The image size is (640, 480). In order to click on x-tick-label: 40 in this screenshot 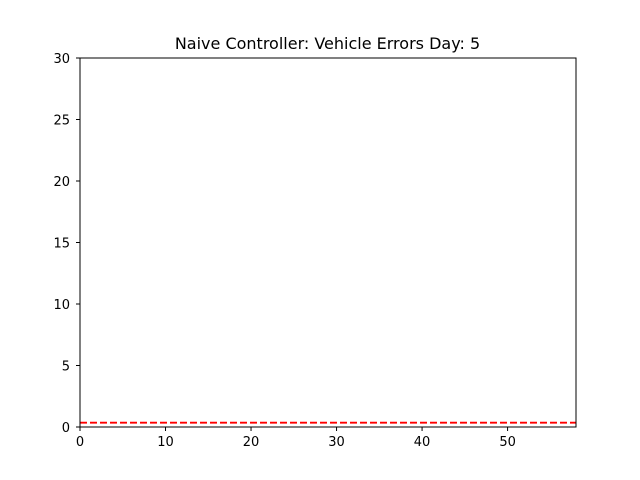, I will do `click(422, 442)`.